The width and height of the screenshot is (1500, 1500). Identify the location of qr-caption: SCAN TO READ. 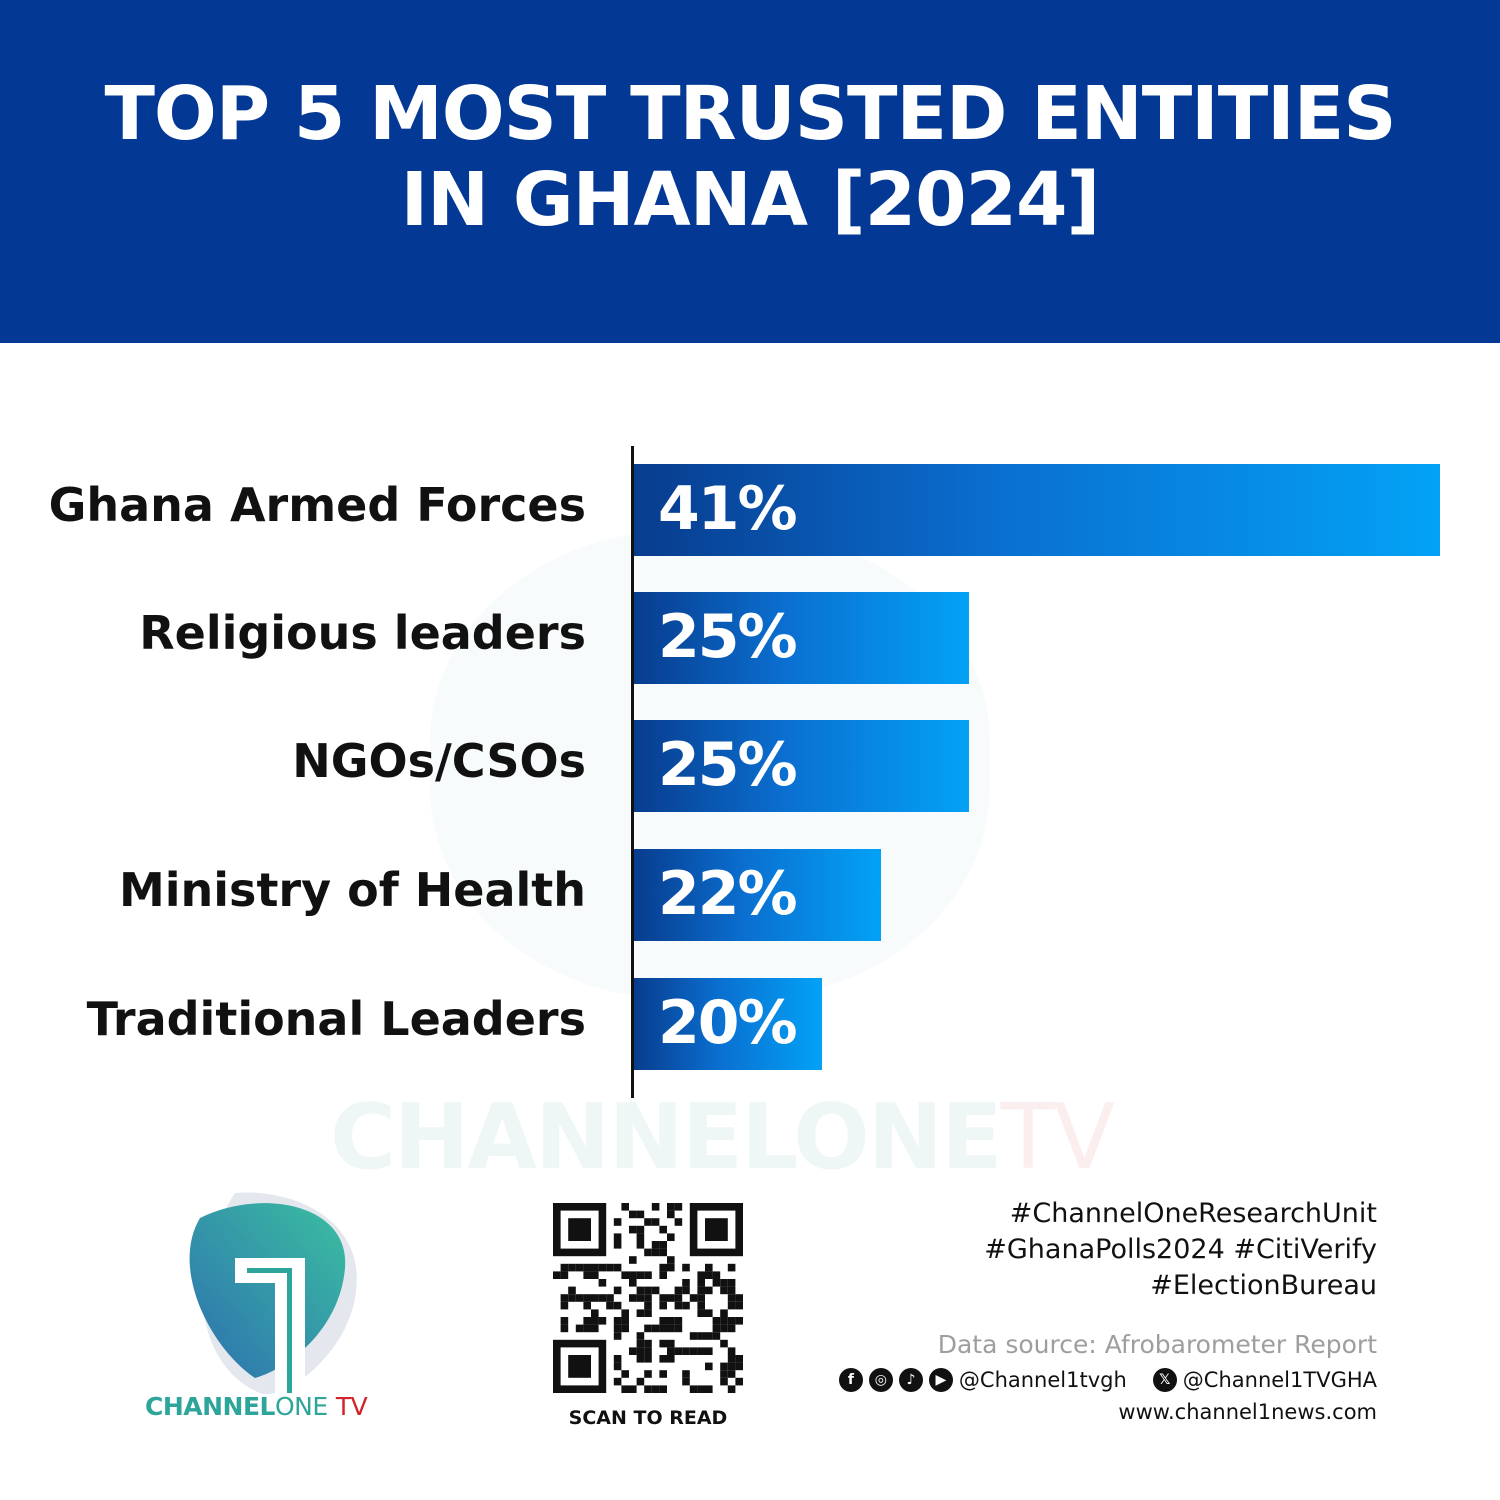
(648, 1418).